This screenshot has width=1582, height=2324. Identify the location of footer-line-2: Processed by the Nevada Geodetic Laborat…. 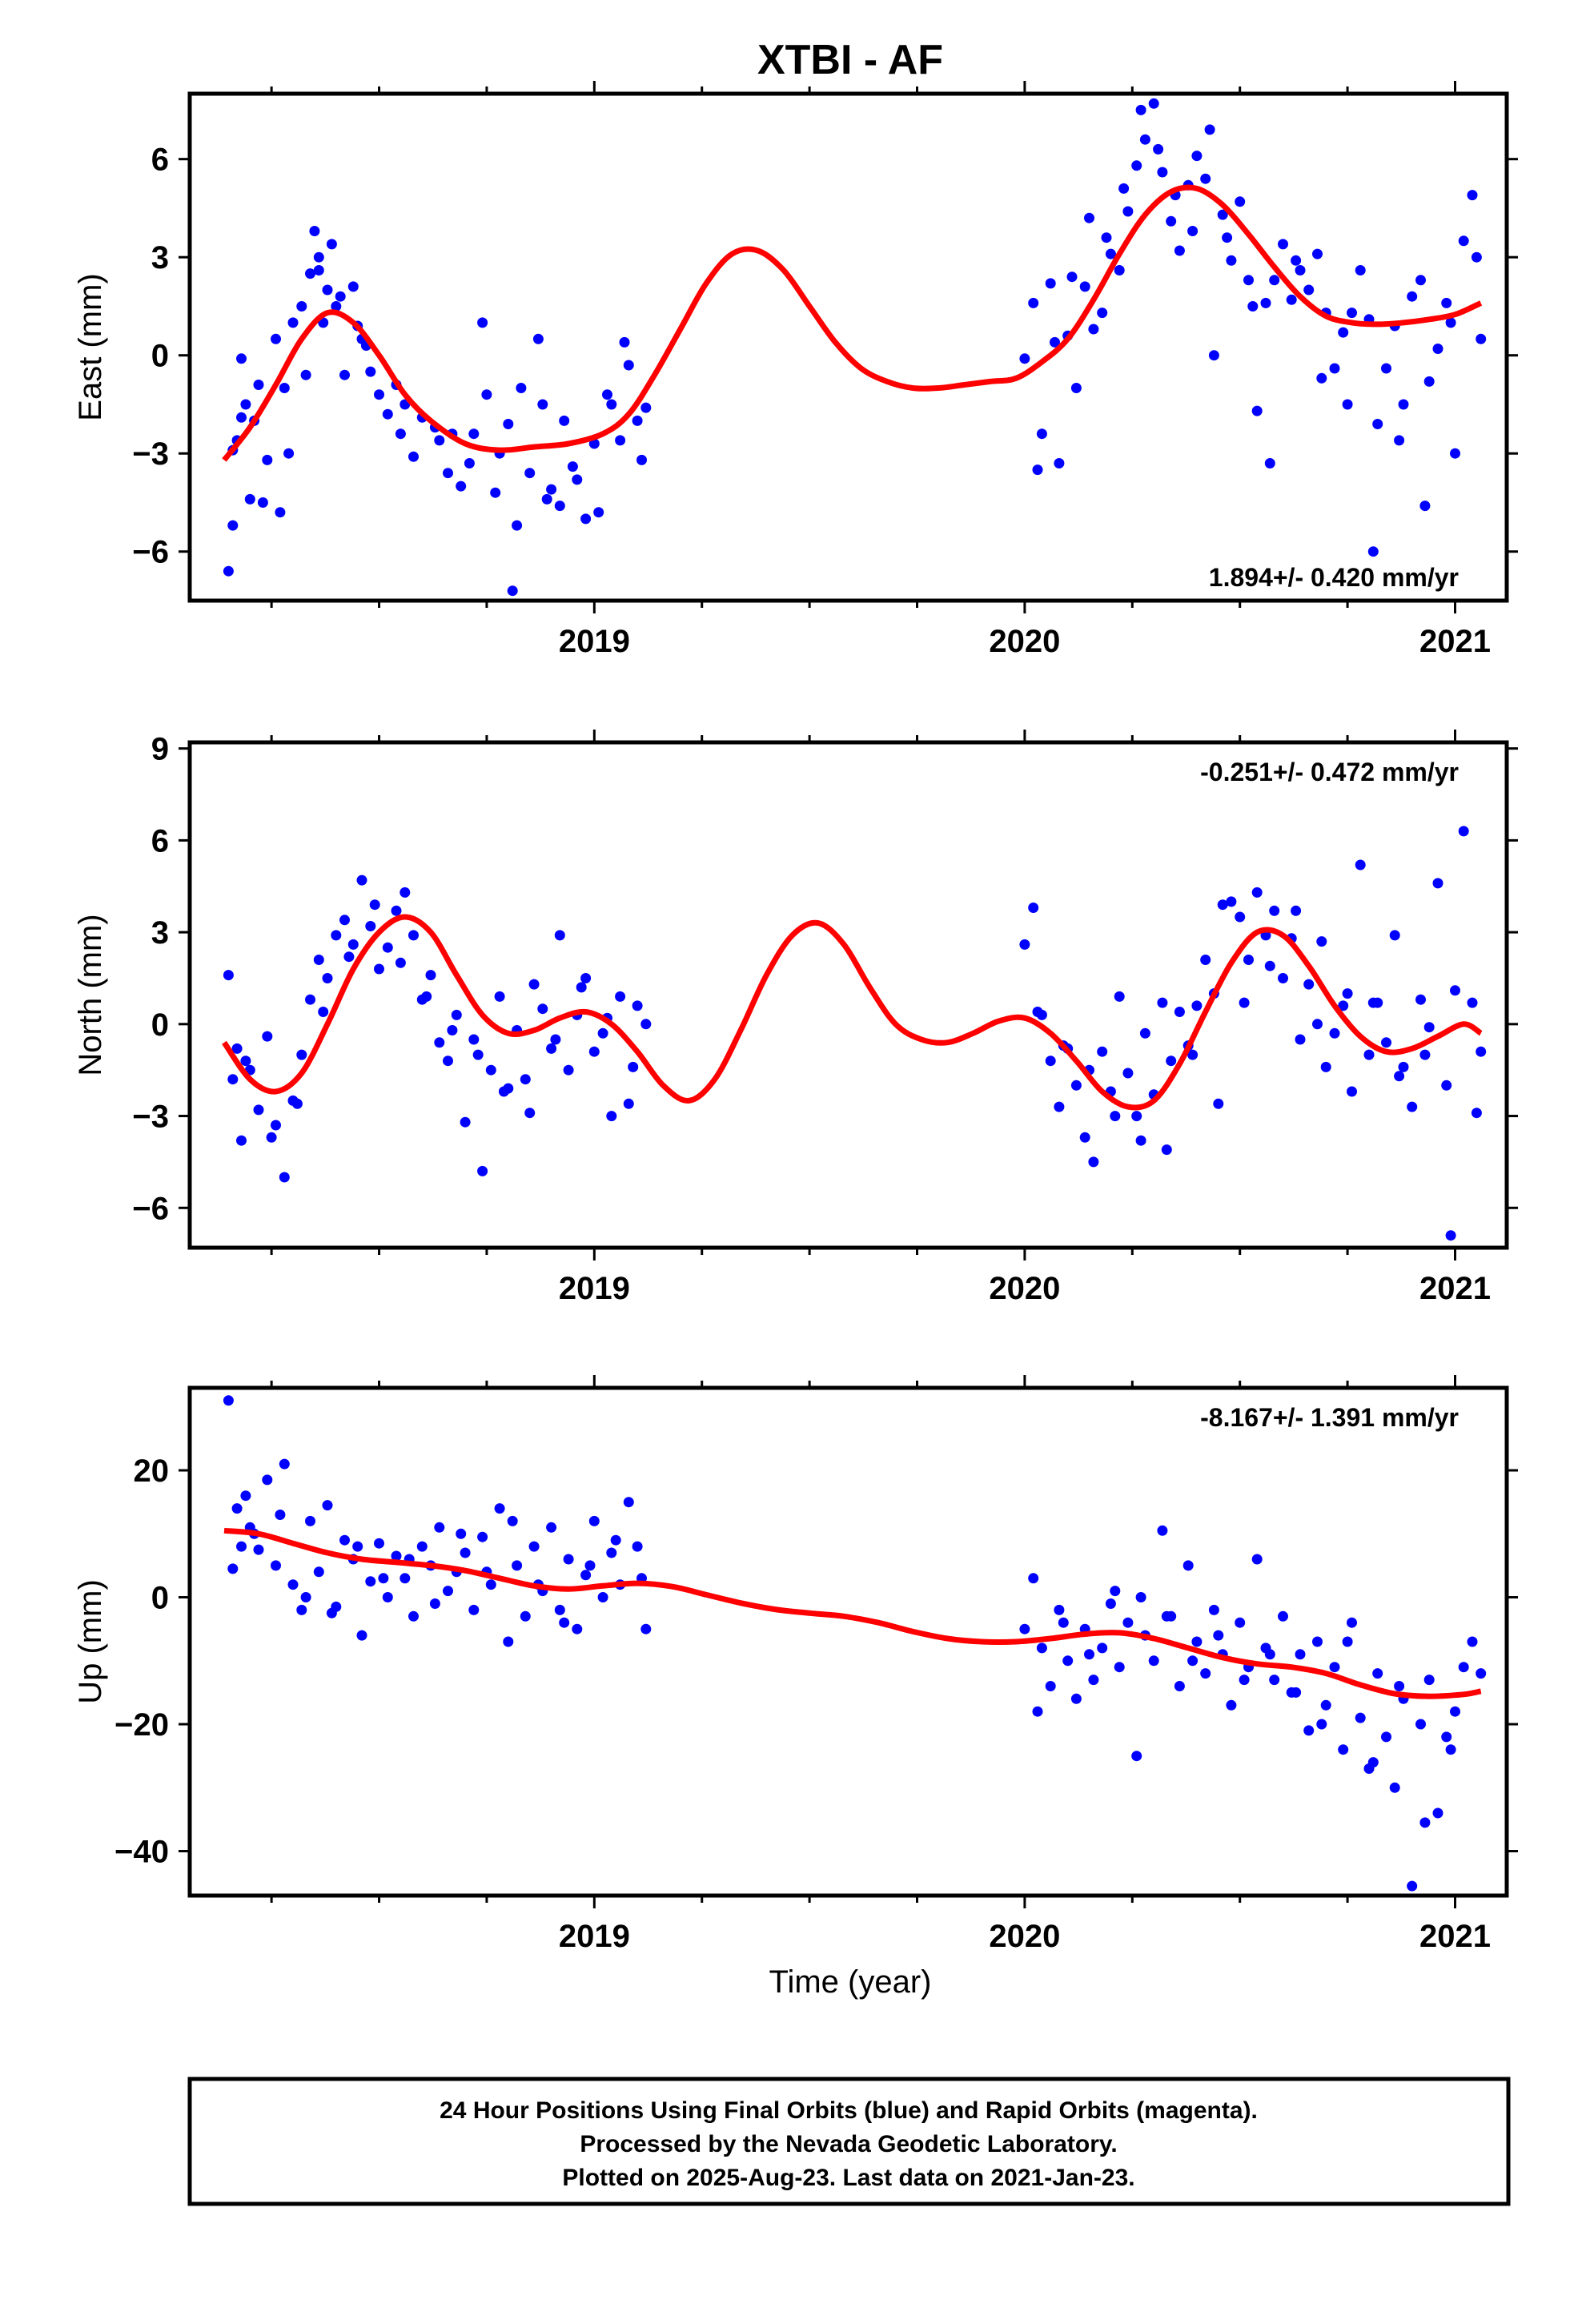
(848, 2144).